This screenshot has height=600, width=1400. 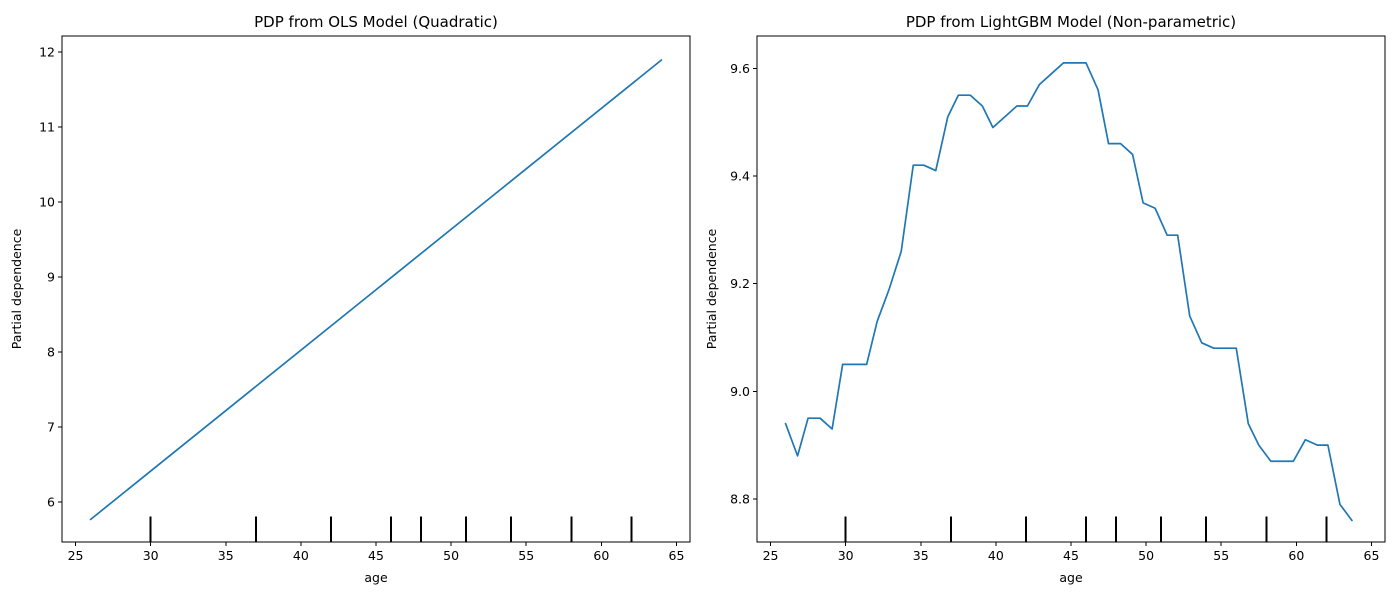 I want to click on y-tick-label: 8, so click(x=51, y=352).